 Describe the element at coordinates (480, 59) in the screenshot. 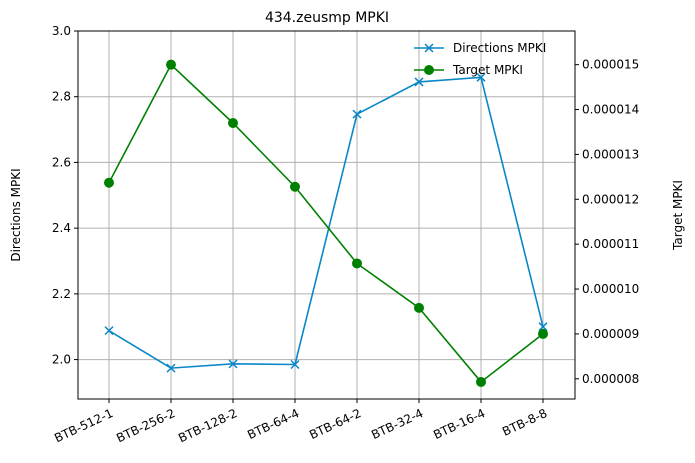

I see `legend: Directions MPKI Target MPKI` at that location.